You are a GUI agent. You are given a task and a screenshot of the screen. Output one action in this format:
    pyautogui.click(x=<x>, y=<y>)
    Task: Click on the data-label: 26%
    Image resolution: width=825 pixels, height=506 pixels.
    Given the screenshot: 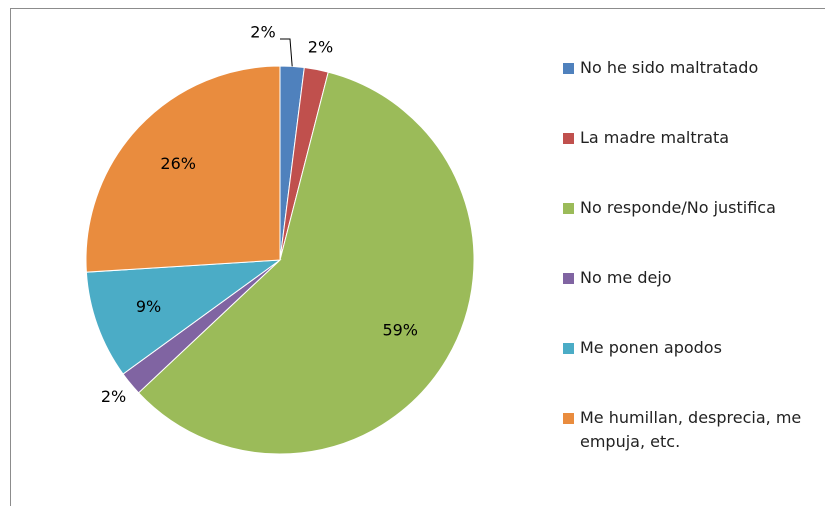 What is the action you would take?
    pyautogui.click(x=178, y=163)
    